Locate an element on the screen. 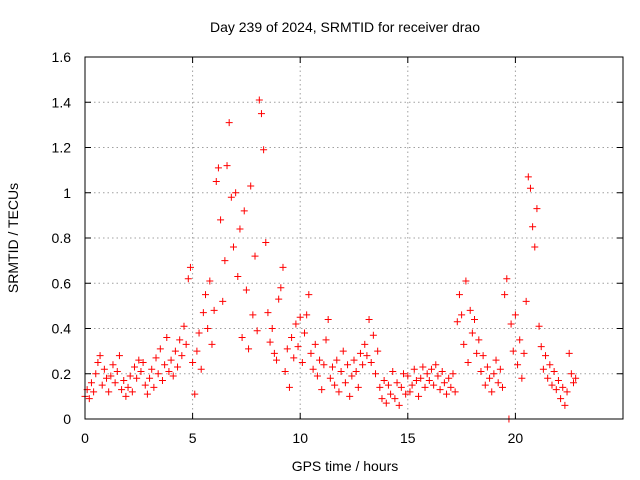 The height and width of the screenshot is (480, 640). y-tick-label: 0.8 is located at coordinates (62, 238).